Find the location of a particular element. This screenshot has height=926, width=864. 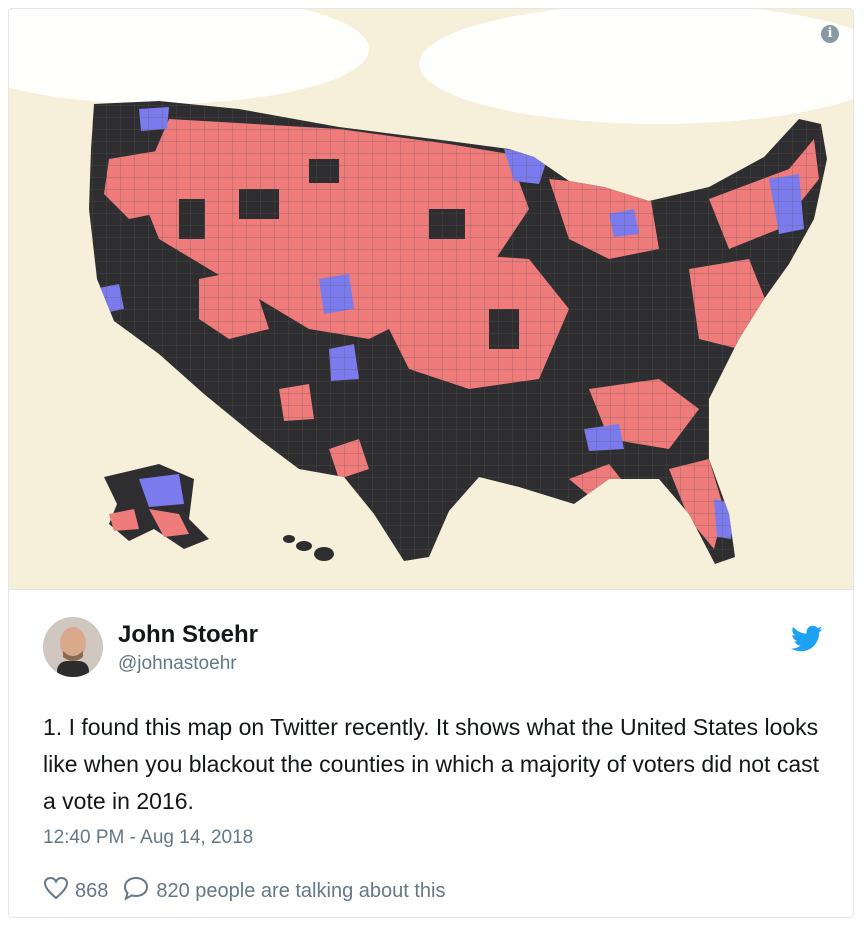

reply-button: 820 people are talking about this is located at coordinates (283, 891).